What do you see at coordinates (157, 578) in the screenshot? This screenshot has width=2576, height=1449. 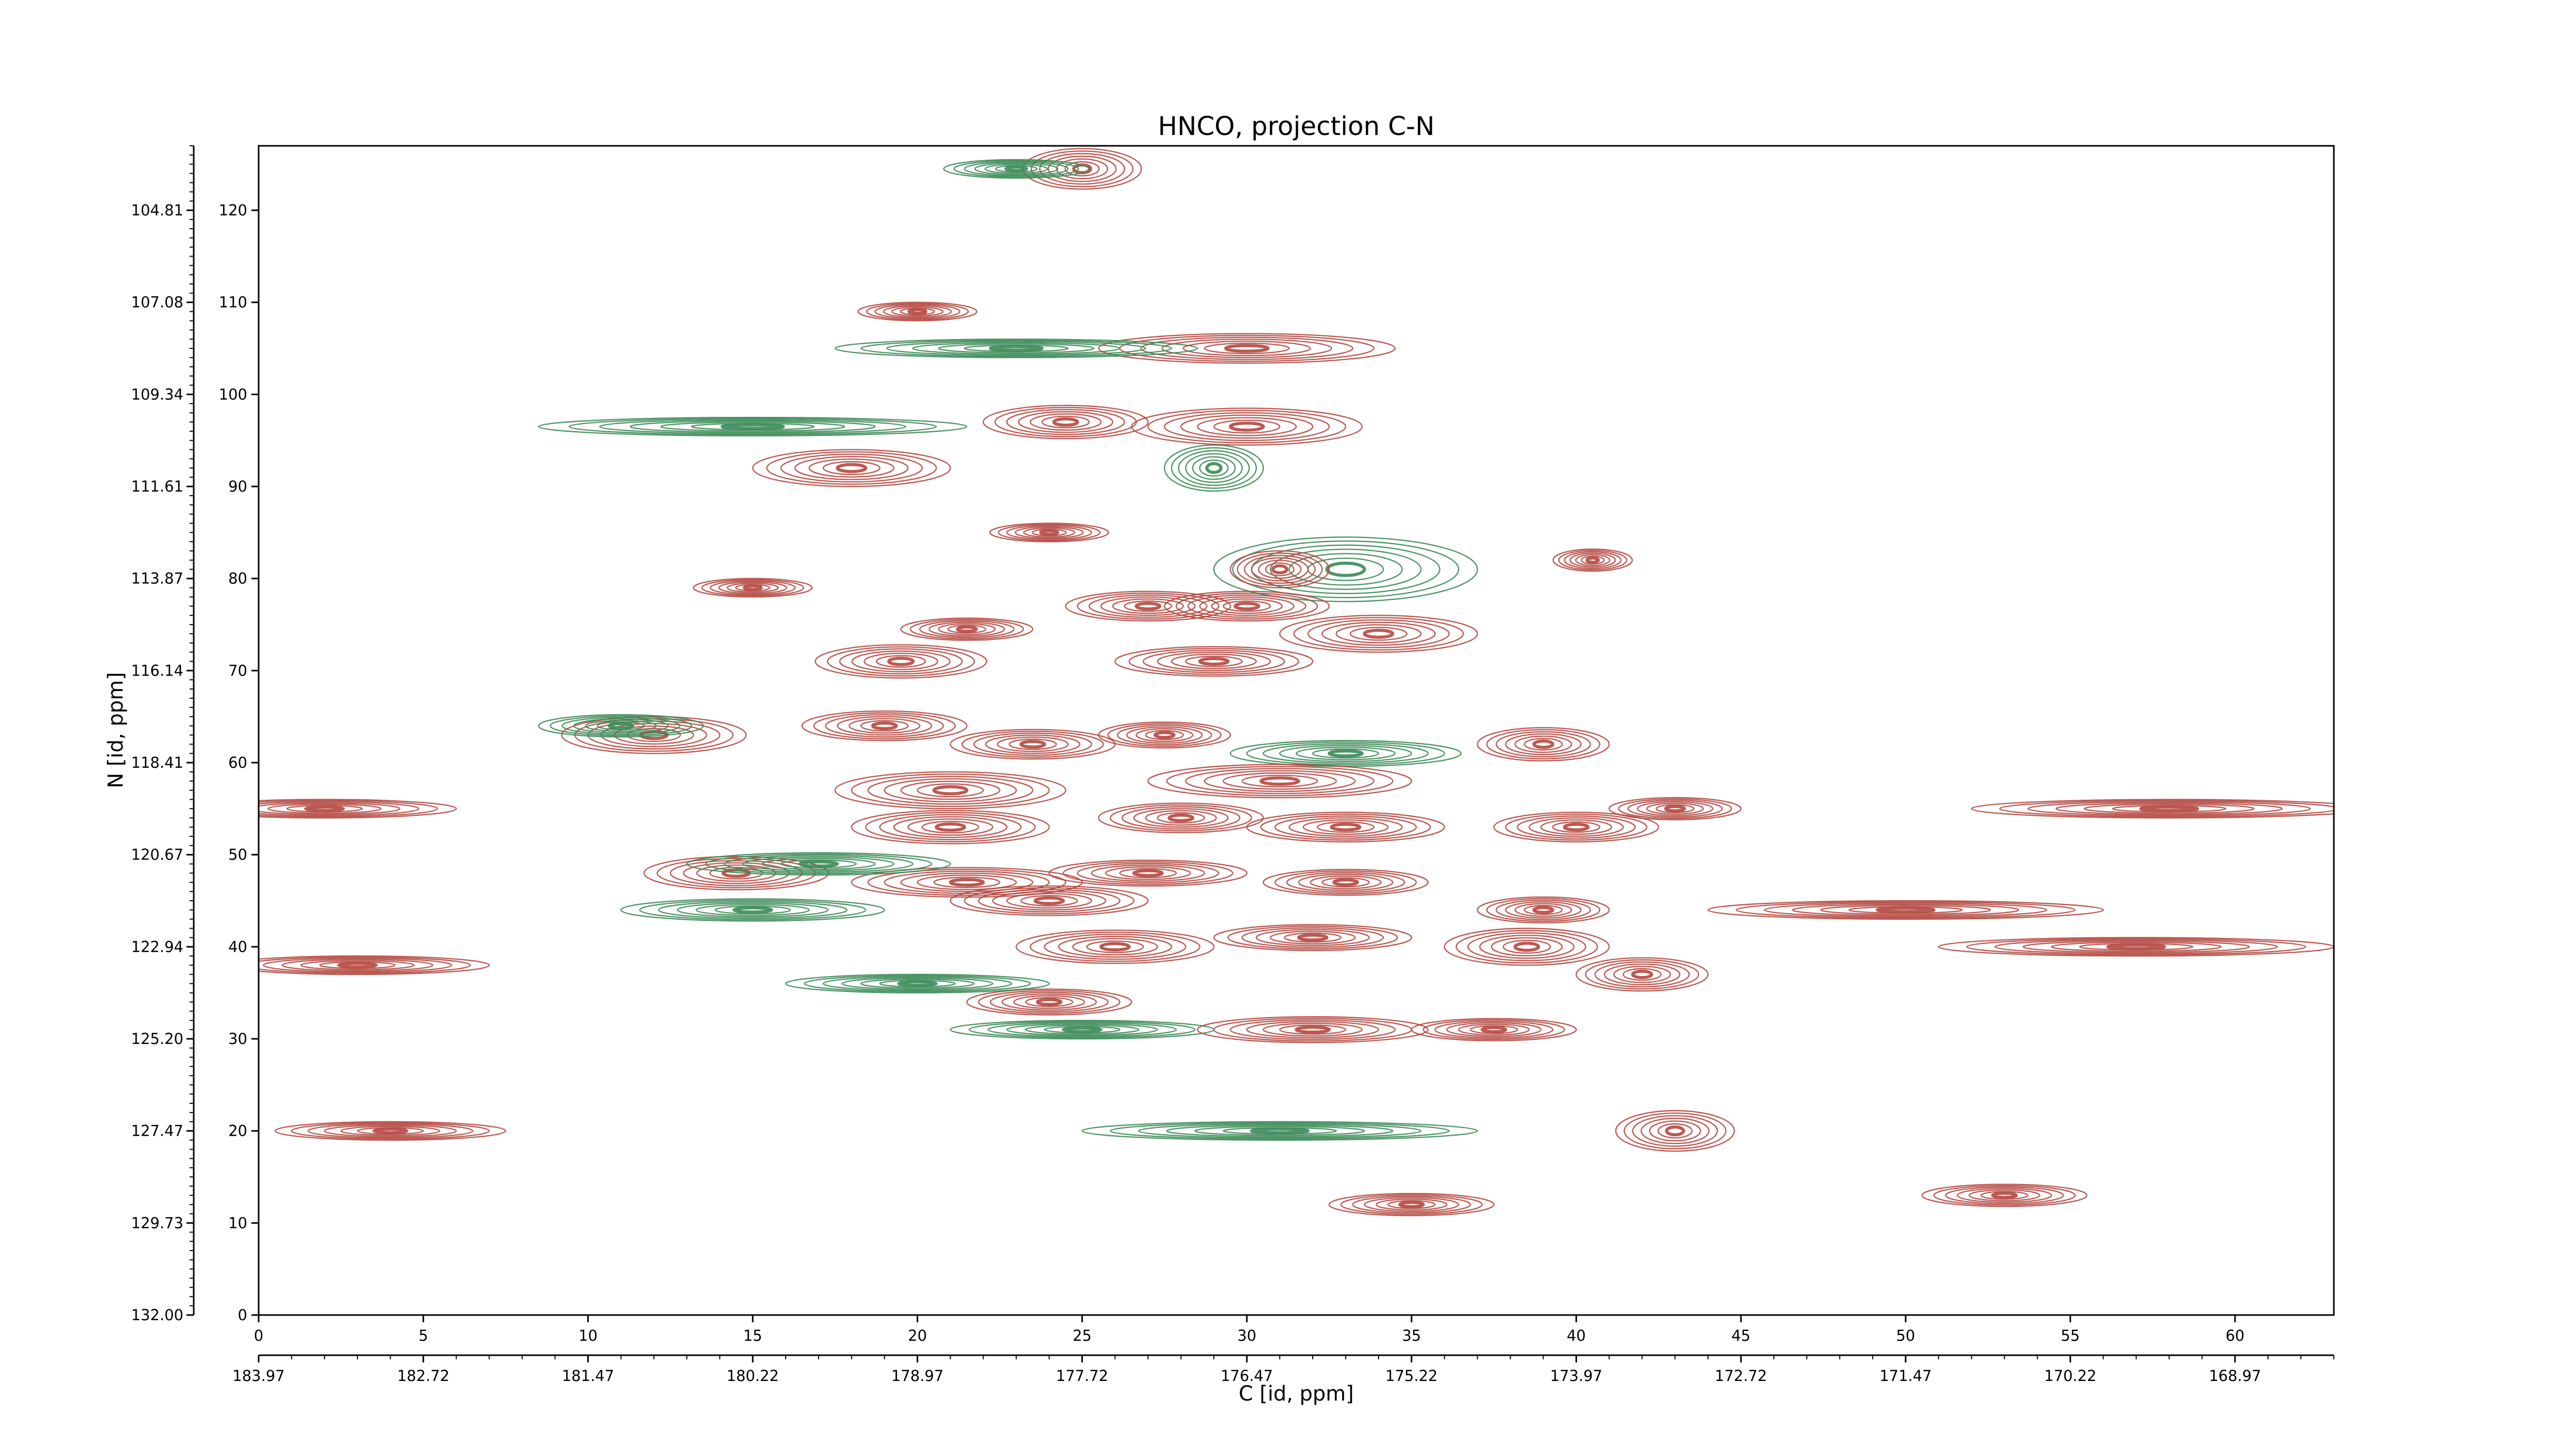 I see `y-ppm-tick-label: 113.87` at bounding box center [157, 578].